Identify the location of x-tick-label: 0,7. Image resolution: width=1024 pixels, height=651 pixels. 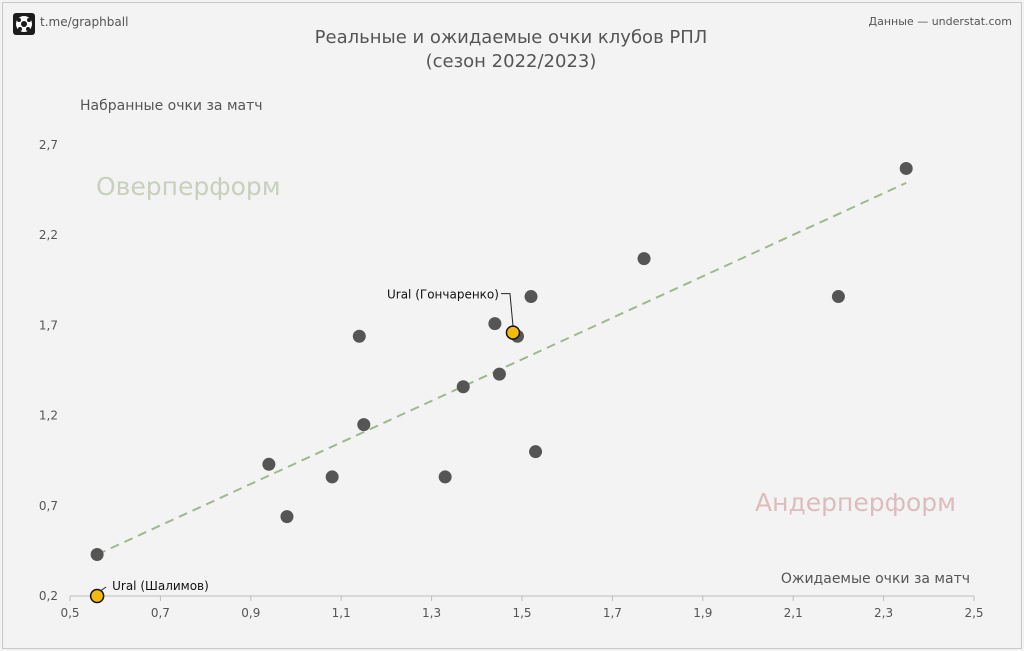
(160, 613).